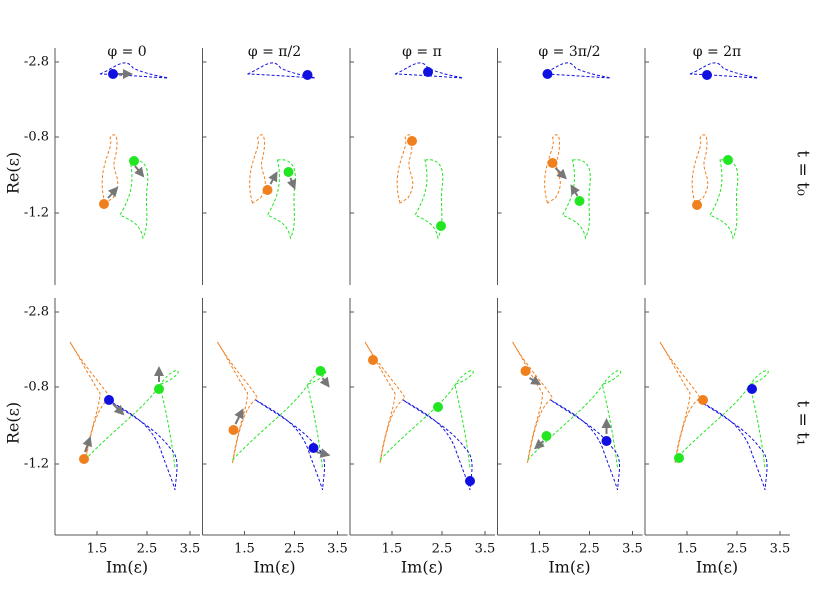 Image resolution: width=830 pixels, height=593 pixels. Describe the element at coordinates (96, 166) in the screenshot. I see `panel: -2.8 -0.8 -1.2` at that location.